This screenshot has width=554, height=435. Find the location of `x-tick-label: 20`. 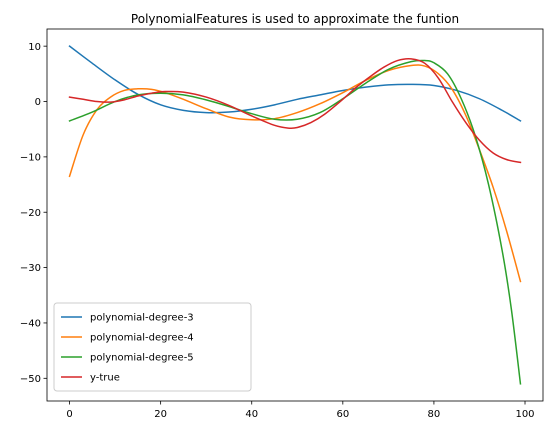

x-tick-label: 20 is located at coordinates (160, 414).